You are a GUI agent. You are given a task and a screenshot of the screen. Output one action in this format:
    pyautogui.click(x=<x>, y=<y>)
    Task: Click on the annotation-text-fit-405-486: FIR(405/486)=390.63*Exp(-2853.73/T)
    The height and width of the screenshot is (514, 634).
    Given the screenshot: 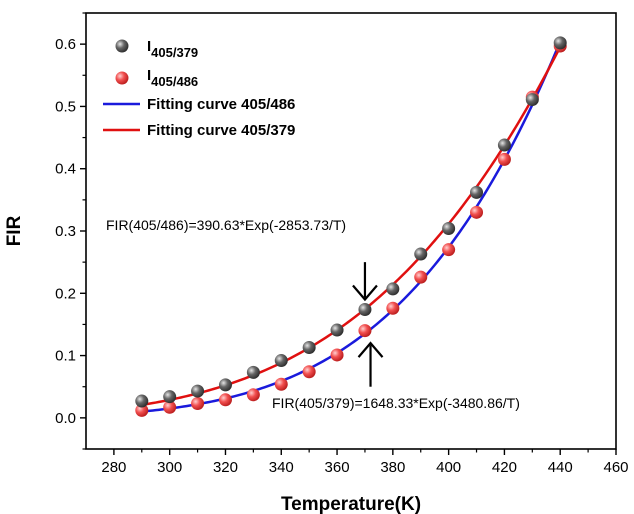 What is the action you would take?
    pyautogui.click(x=226, y=225)
    